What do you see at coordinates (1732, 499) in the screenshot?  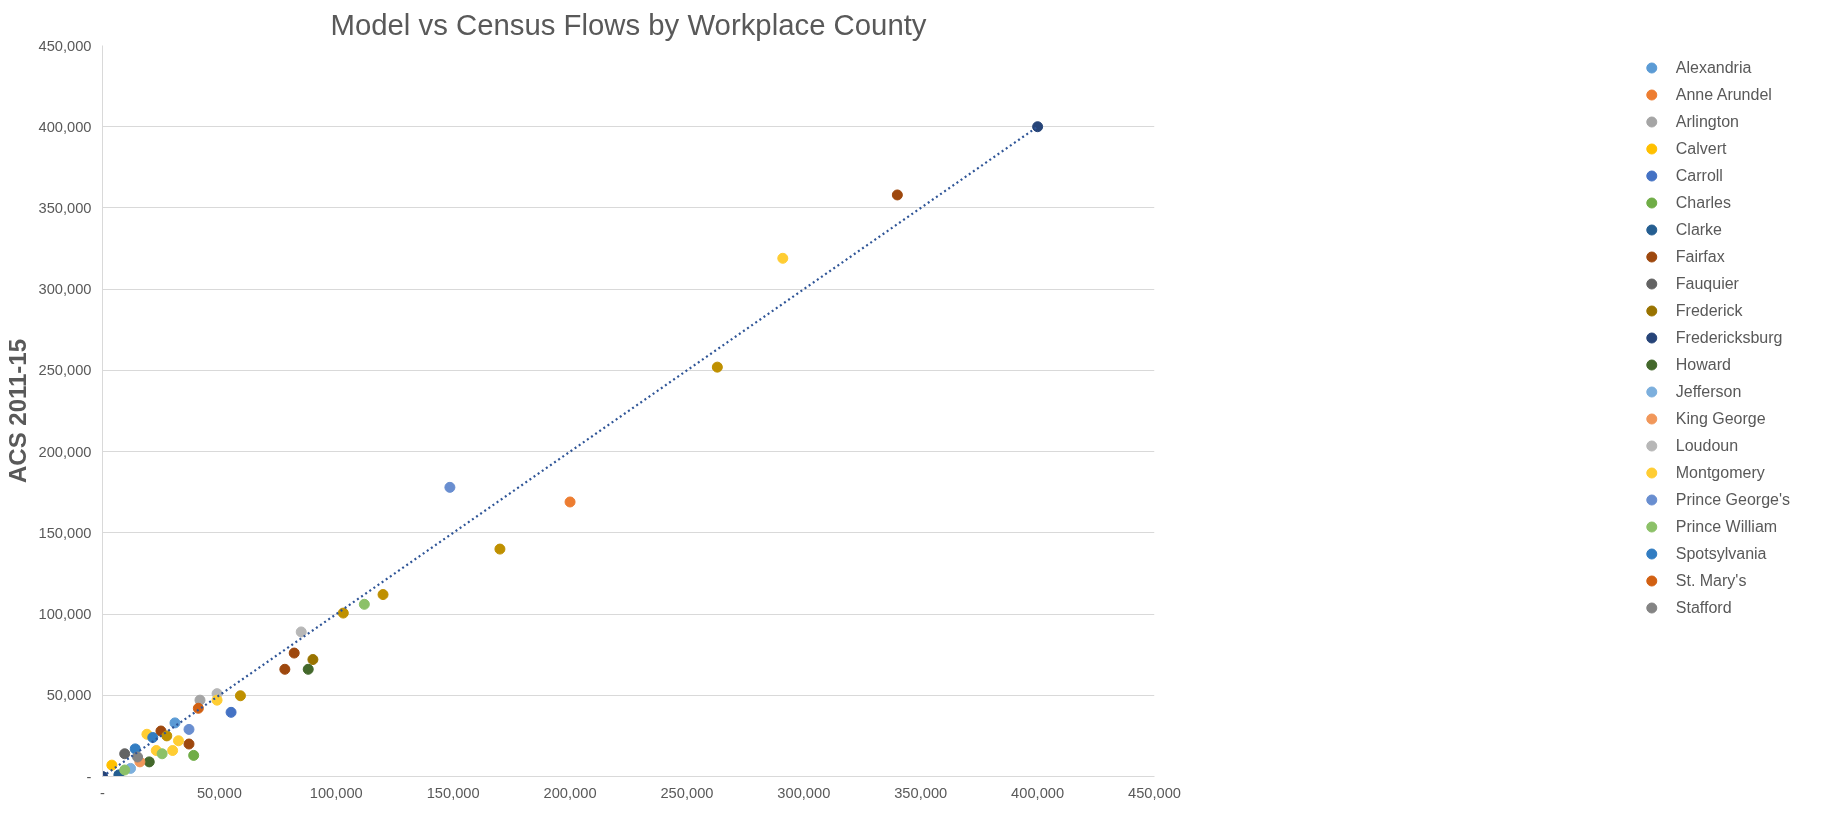 I see `legend-label: Prince George's` at bounding box center [1732, 499].